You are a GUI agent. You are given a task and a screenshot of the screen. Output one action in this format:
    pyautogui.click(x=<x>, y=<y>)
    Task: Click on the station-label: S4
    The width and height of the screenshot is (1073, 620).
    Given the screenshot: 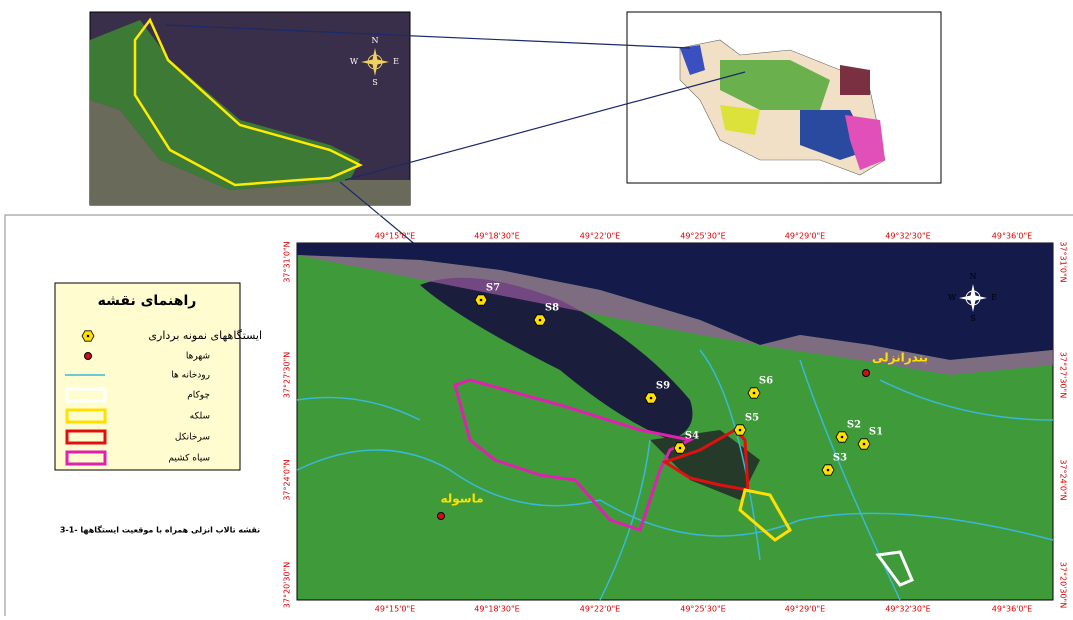 What is the action you would take?
    pyautogui.click(x=692, y=436)
    